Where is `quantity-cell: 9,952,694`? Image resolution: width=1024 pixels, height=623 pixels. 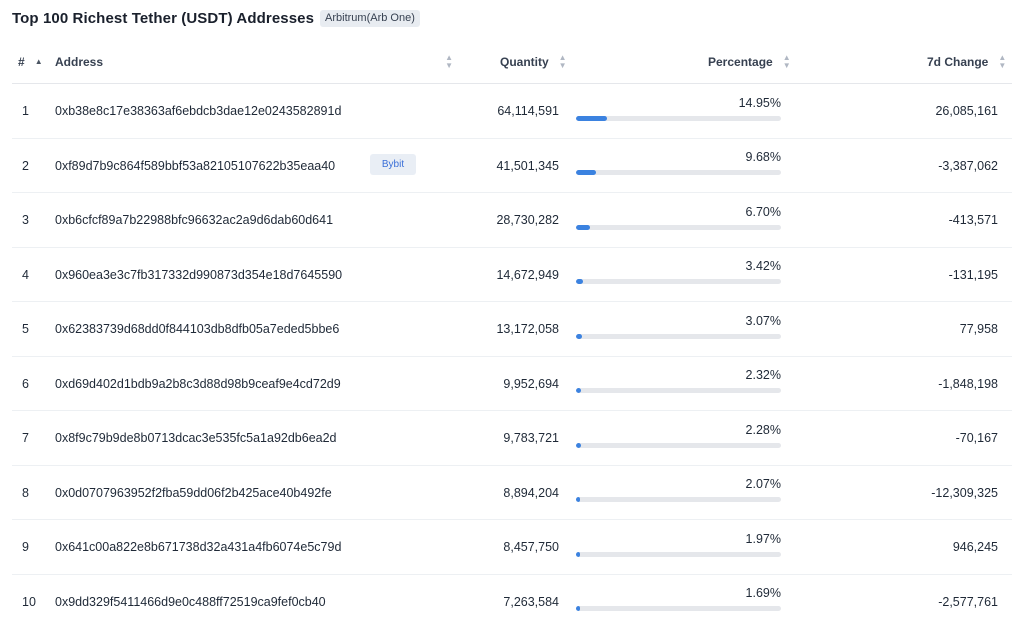
quantity-cell: 9,952,694 is located at coordinates (531, 383).